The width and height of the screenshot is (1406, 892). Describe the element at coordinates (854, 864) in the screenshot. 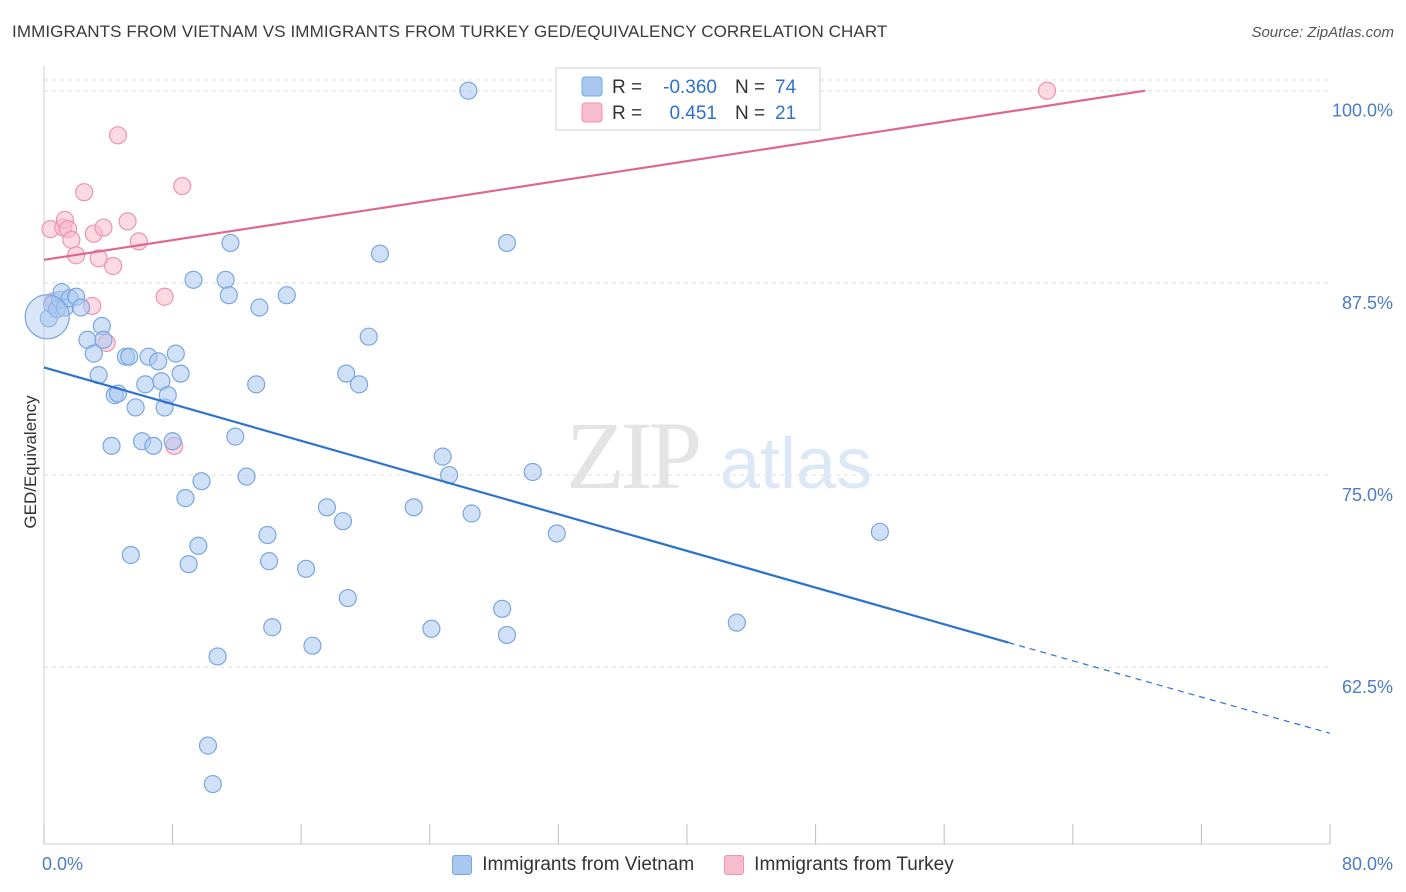

I see `legend-label-turkey: Immigrants from Turkey` at that location.